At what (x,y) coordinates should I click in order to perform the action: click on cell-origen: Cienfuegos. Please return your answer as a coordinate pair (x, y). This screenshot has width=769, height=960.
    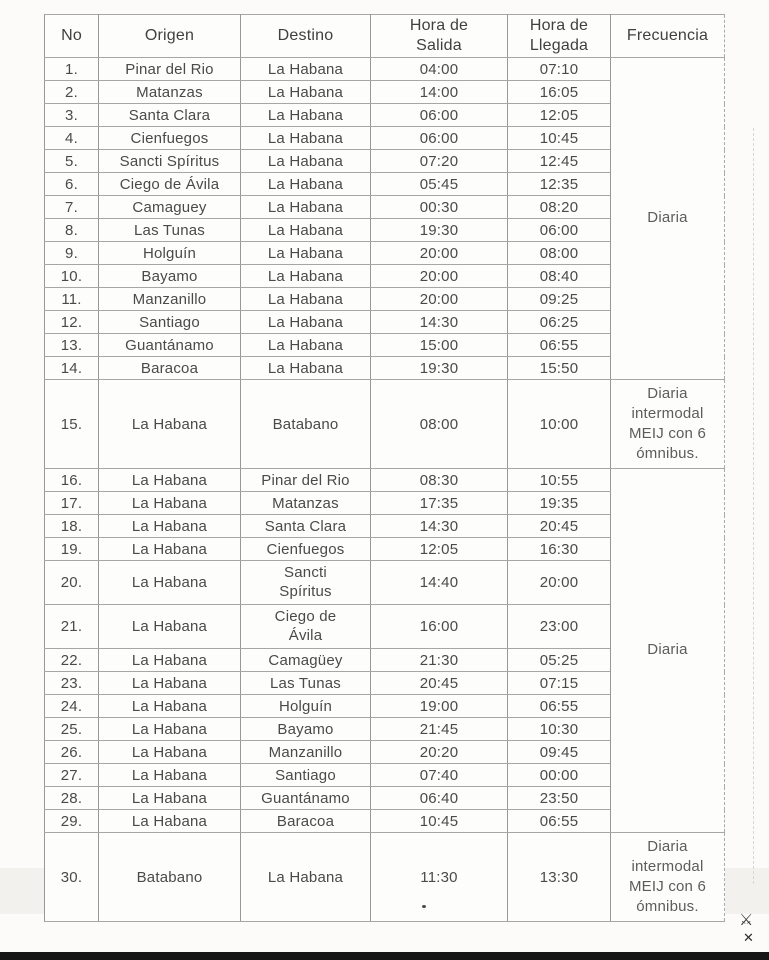
    Looking at the image, I should click on (169, 138).